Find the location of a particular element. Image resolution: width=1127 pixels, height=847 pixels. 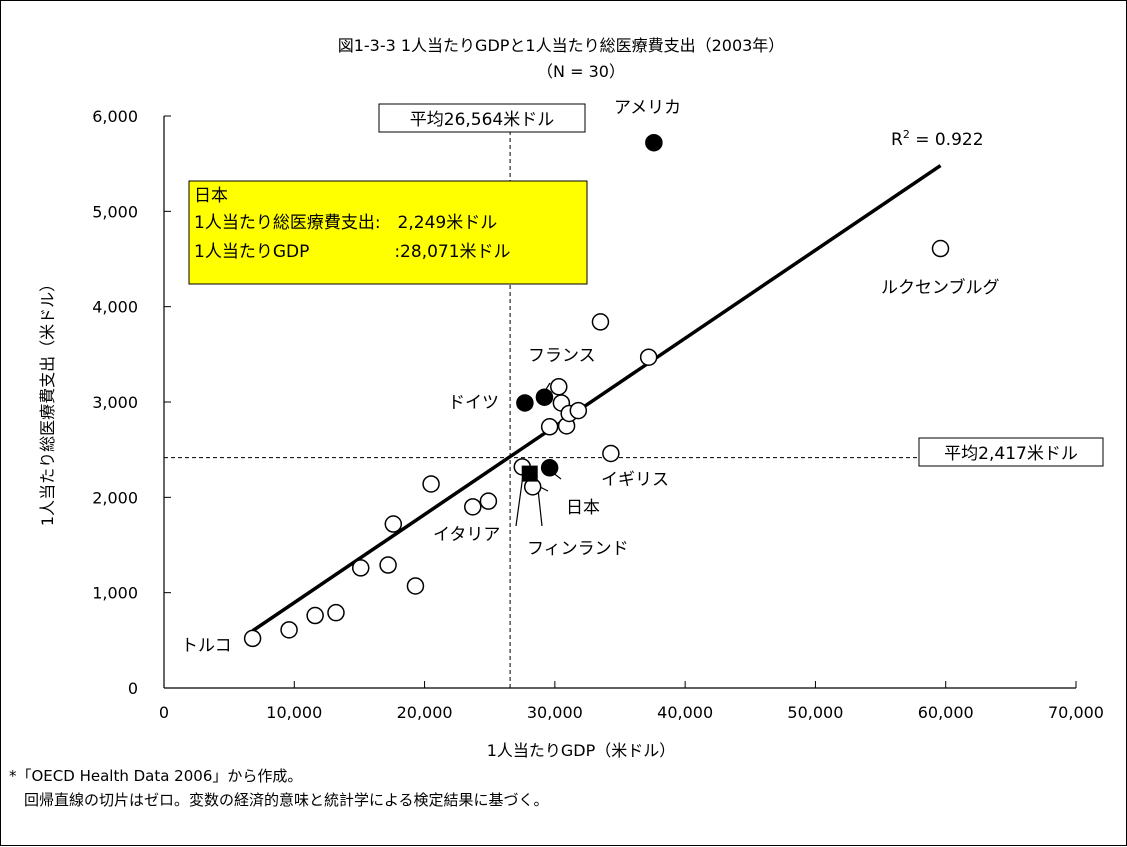

r-squared-label: R2 = 0.922 is located at coordinates (937, 139).